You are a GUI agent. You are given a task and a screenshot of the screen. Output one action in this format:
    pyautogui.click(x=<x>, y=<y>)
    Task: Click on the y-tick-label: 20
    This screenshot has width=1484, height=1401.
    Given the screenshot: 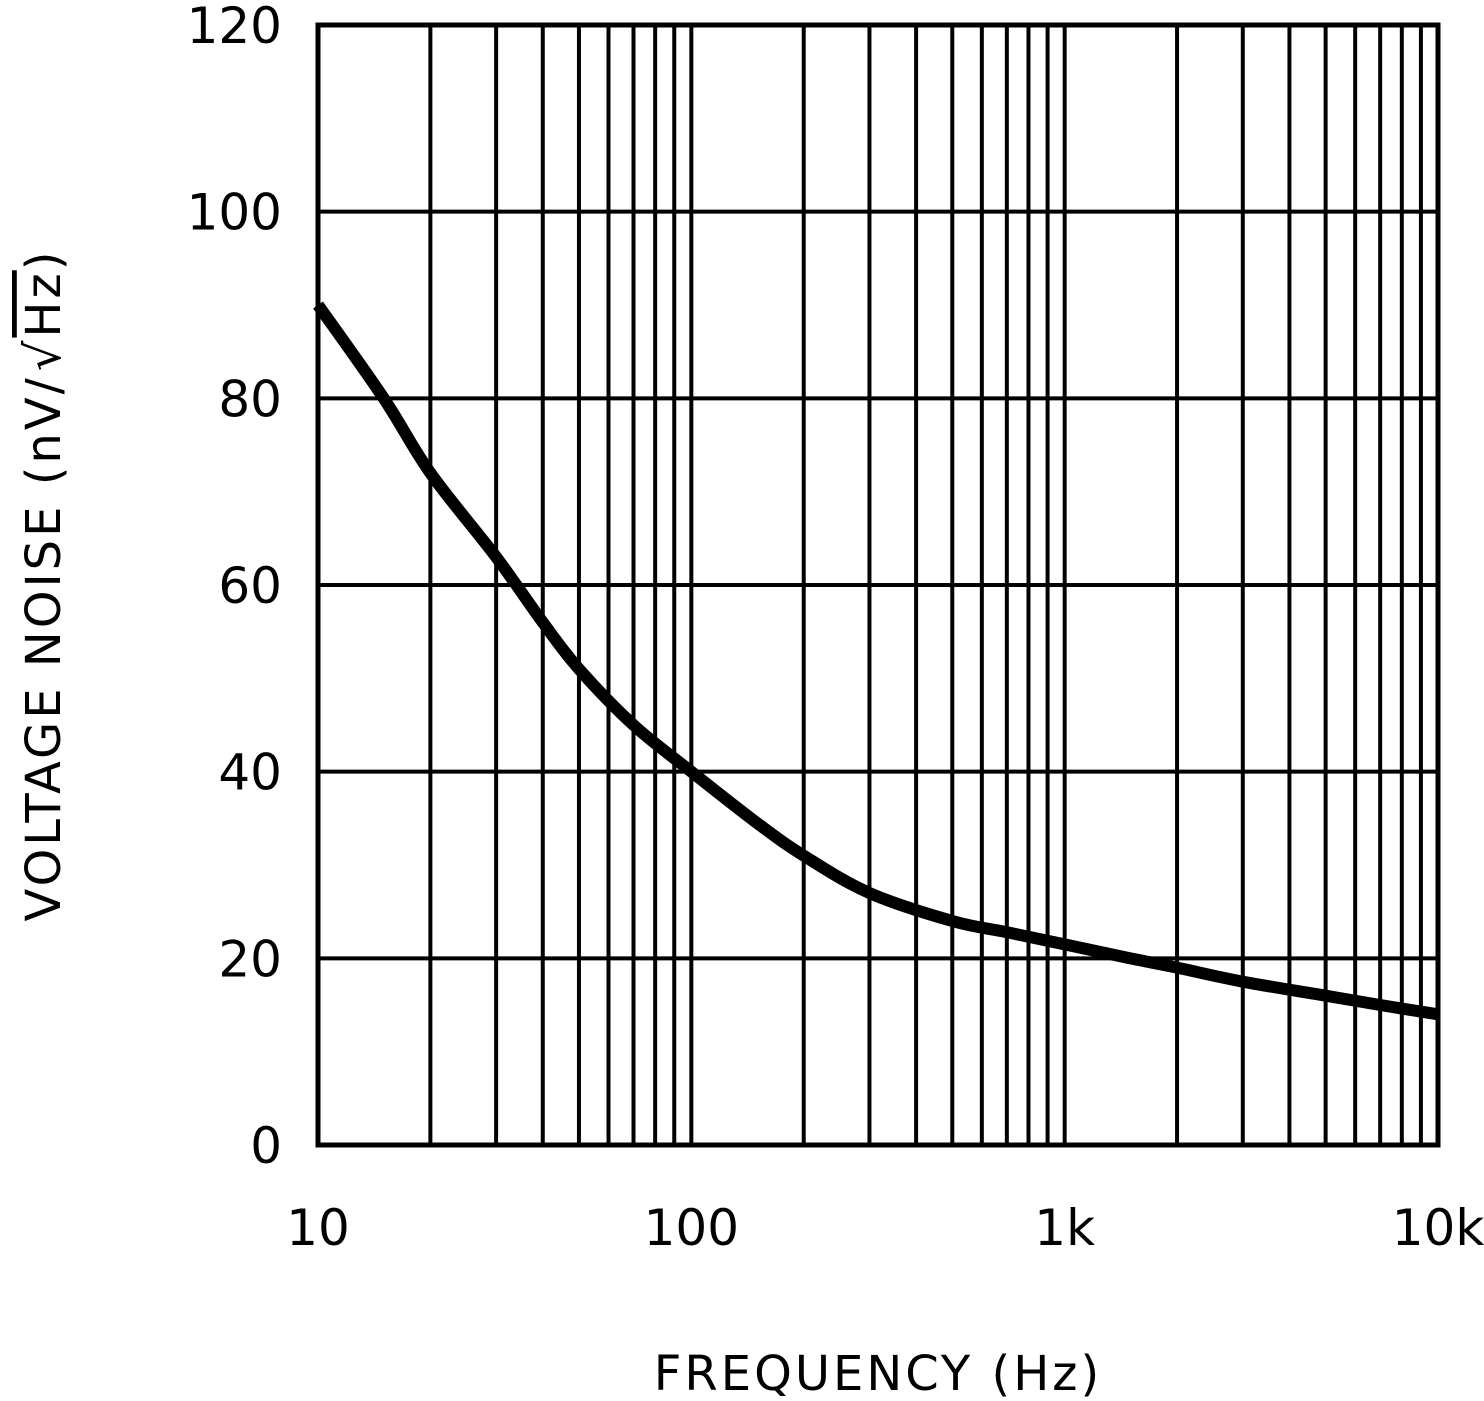 What is the action you would take?
    pyautogui.click(x=250, y=959)
    